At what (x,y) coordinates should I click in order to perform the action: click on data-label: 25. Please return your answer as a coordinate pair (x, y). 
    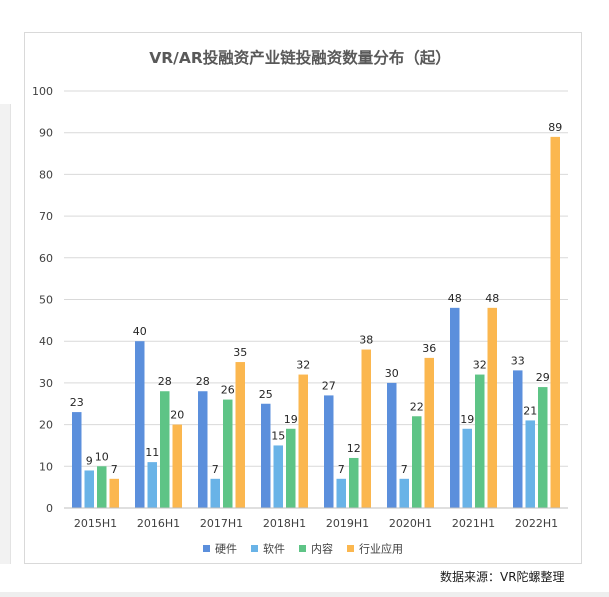
    Looking at the image, I should click on (266, 394).